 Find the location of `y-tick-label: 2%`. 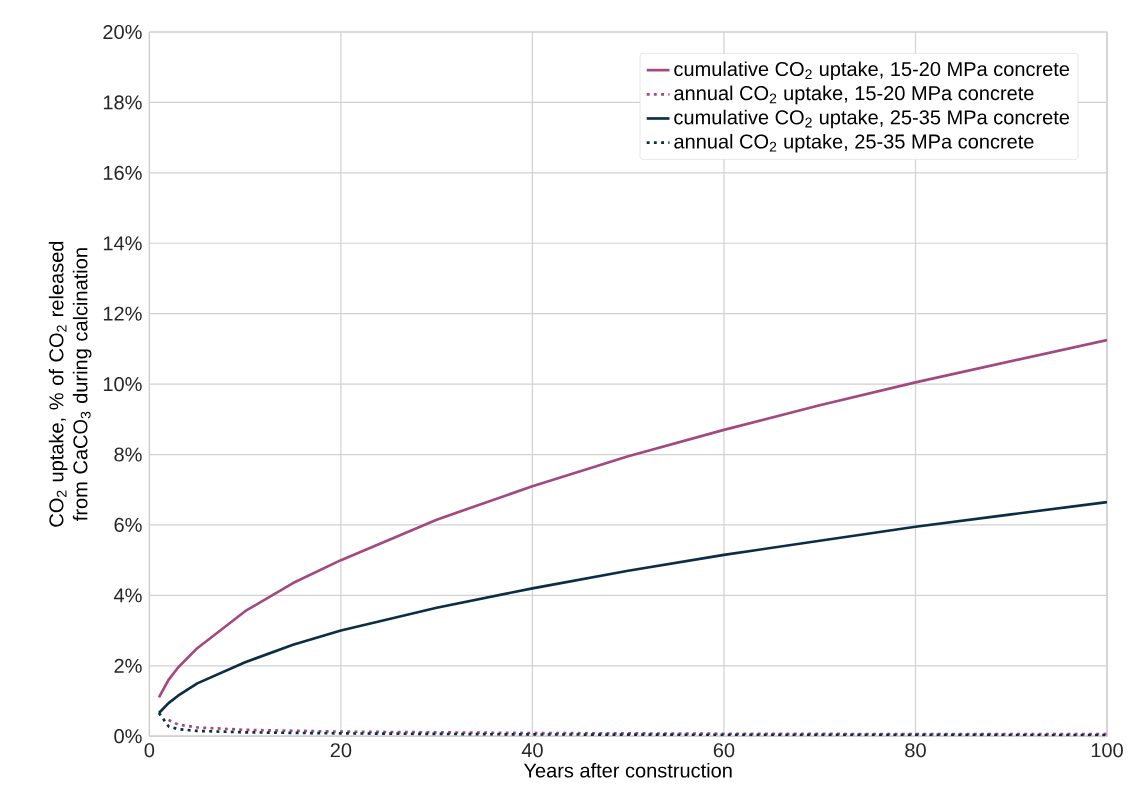

y-tick-label: 2% is located at coordinates (128, 666).